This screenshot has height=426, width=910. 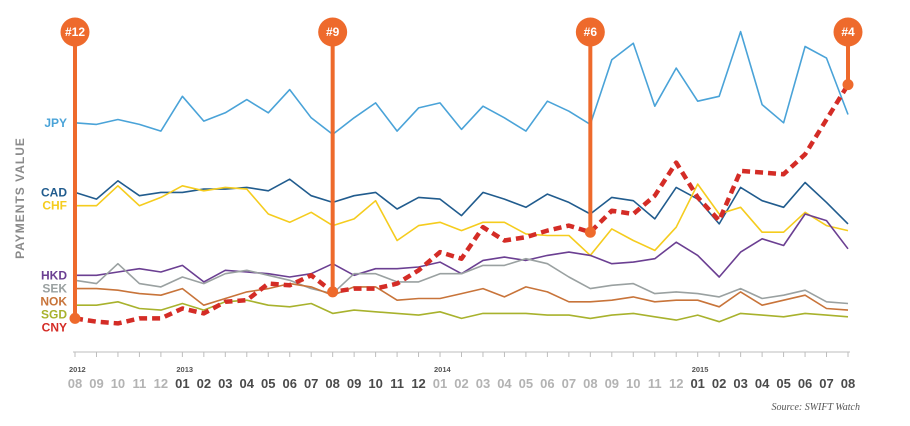 I want to click on year-label: 2015, so click(x=700, y=369).